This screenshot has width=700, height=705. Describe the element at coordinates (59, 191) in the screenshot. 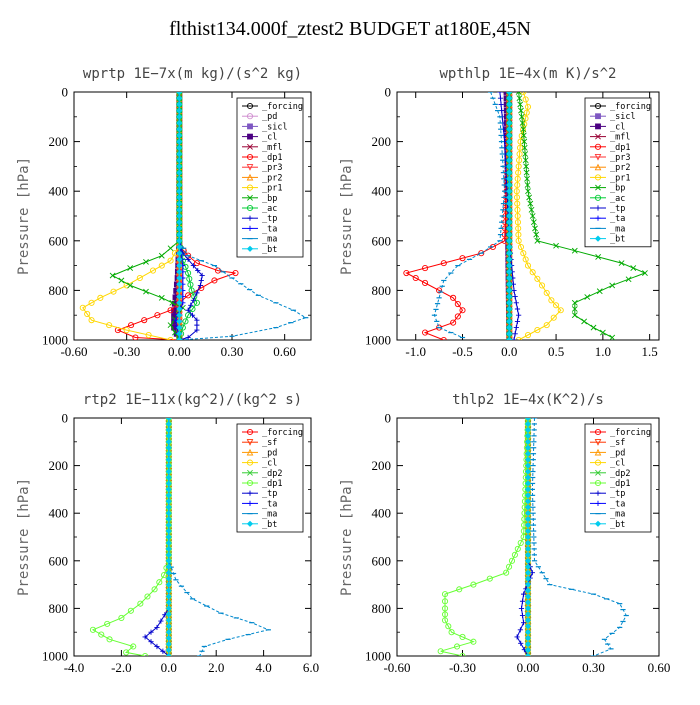

I see `y-tick-label: 400` at that location.